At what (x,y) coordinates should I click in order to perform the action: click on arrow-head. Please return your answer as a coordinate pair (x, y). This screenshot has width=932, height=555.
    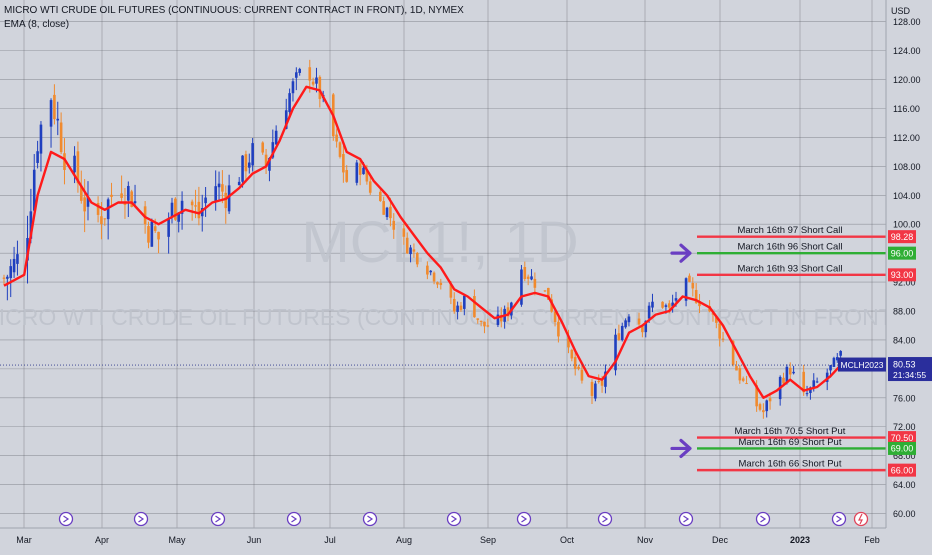
    Looking at the image, I should click on (685, 448).